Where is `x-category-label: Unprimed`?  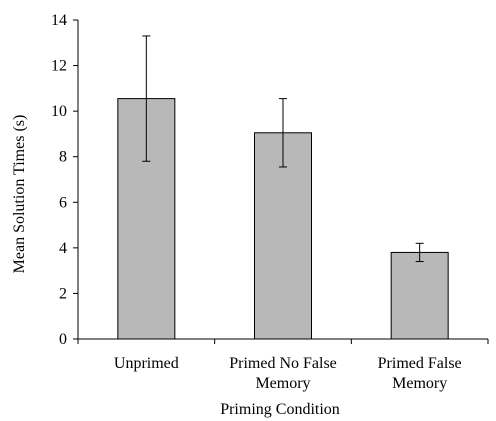 x-category-label: Unprimed is located at coordinates (146, 363).